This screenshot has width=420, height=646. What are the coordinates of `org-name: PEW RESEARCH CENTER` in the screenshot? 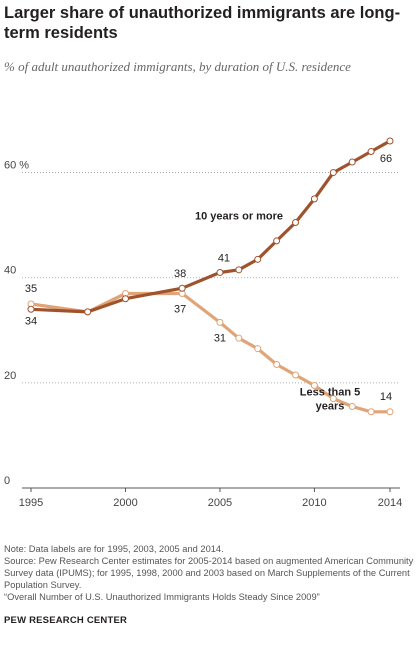 It's located at (66, 620).